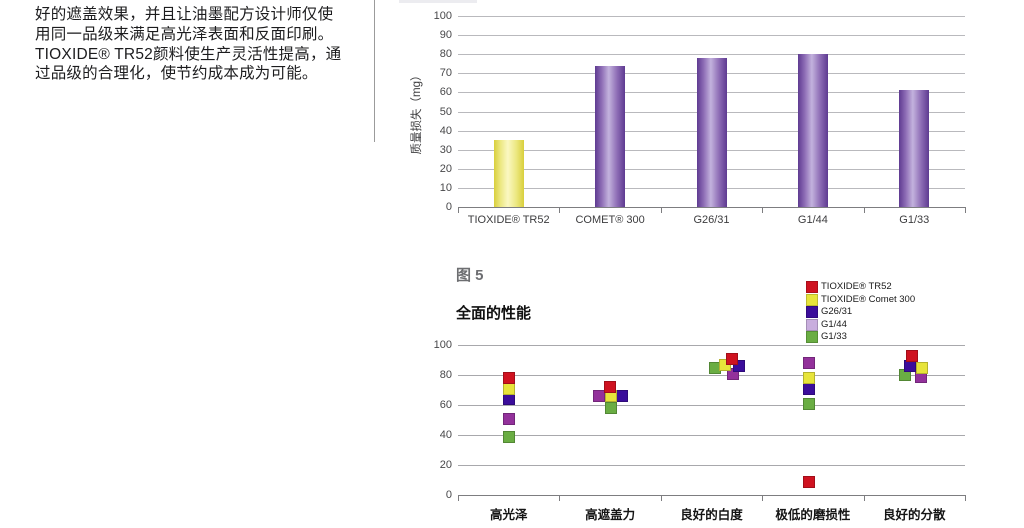 This screenshot has height=528, width=1024. What do you see at coordinates (868, 299) in the screenshot?
I see `figure5-legend-label: TIOXIDE® Comet 300` at bounding box center [868, 299].